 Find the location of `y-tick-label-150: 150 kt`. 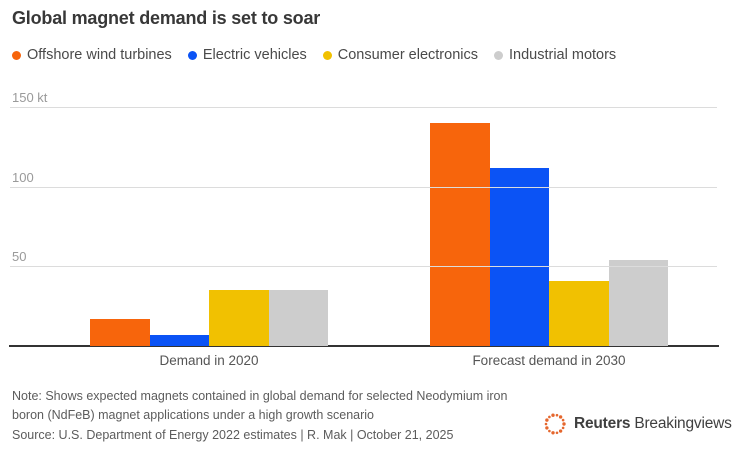

y-tick-label-150: 150 kt is located at coordinates (30, 97).